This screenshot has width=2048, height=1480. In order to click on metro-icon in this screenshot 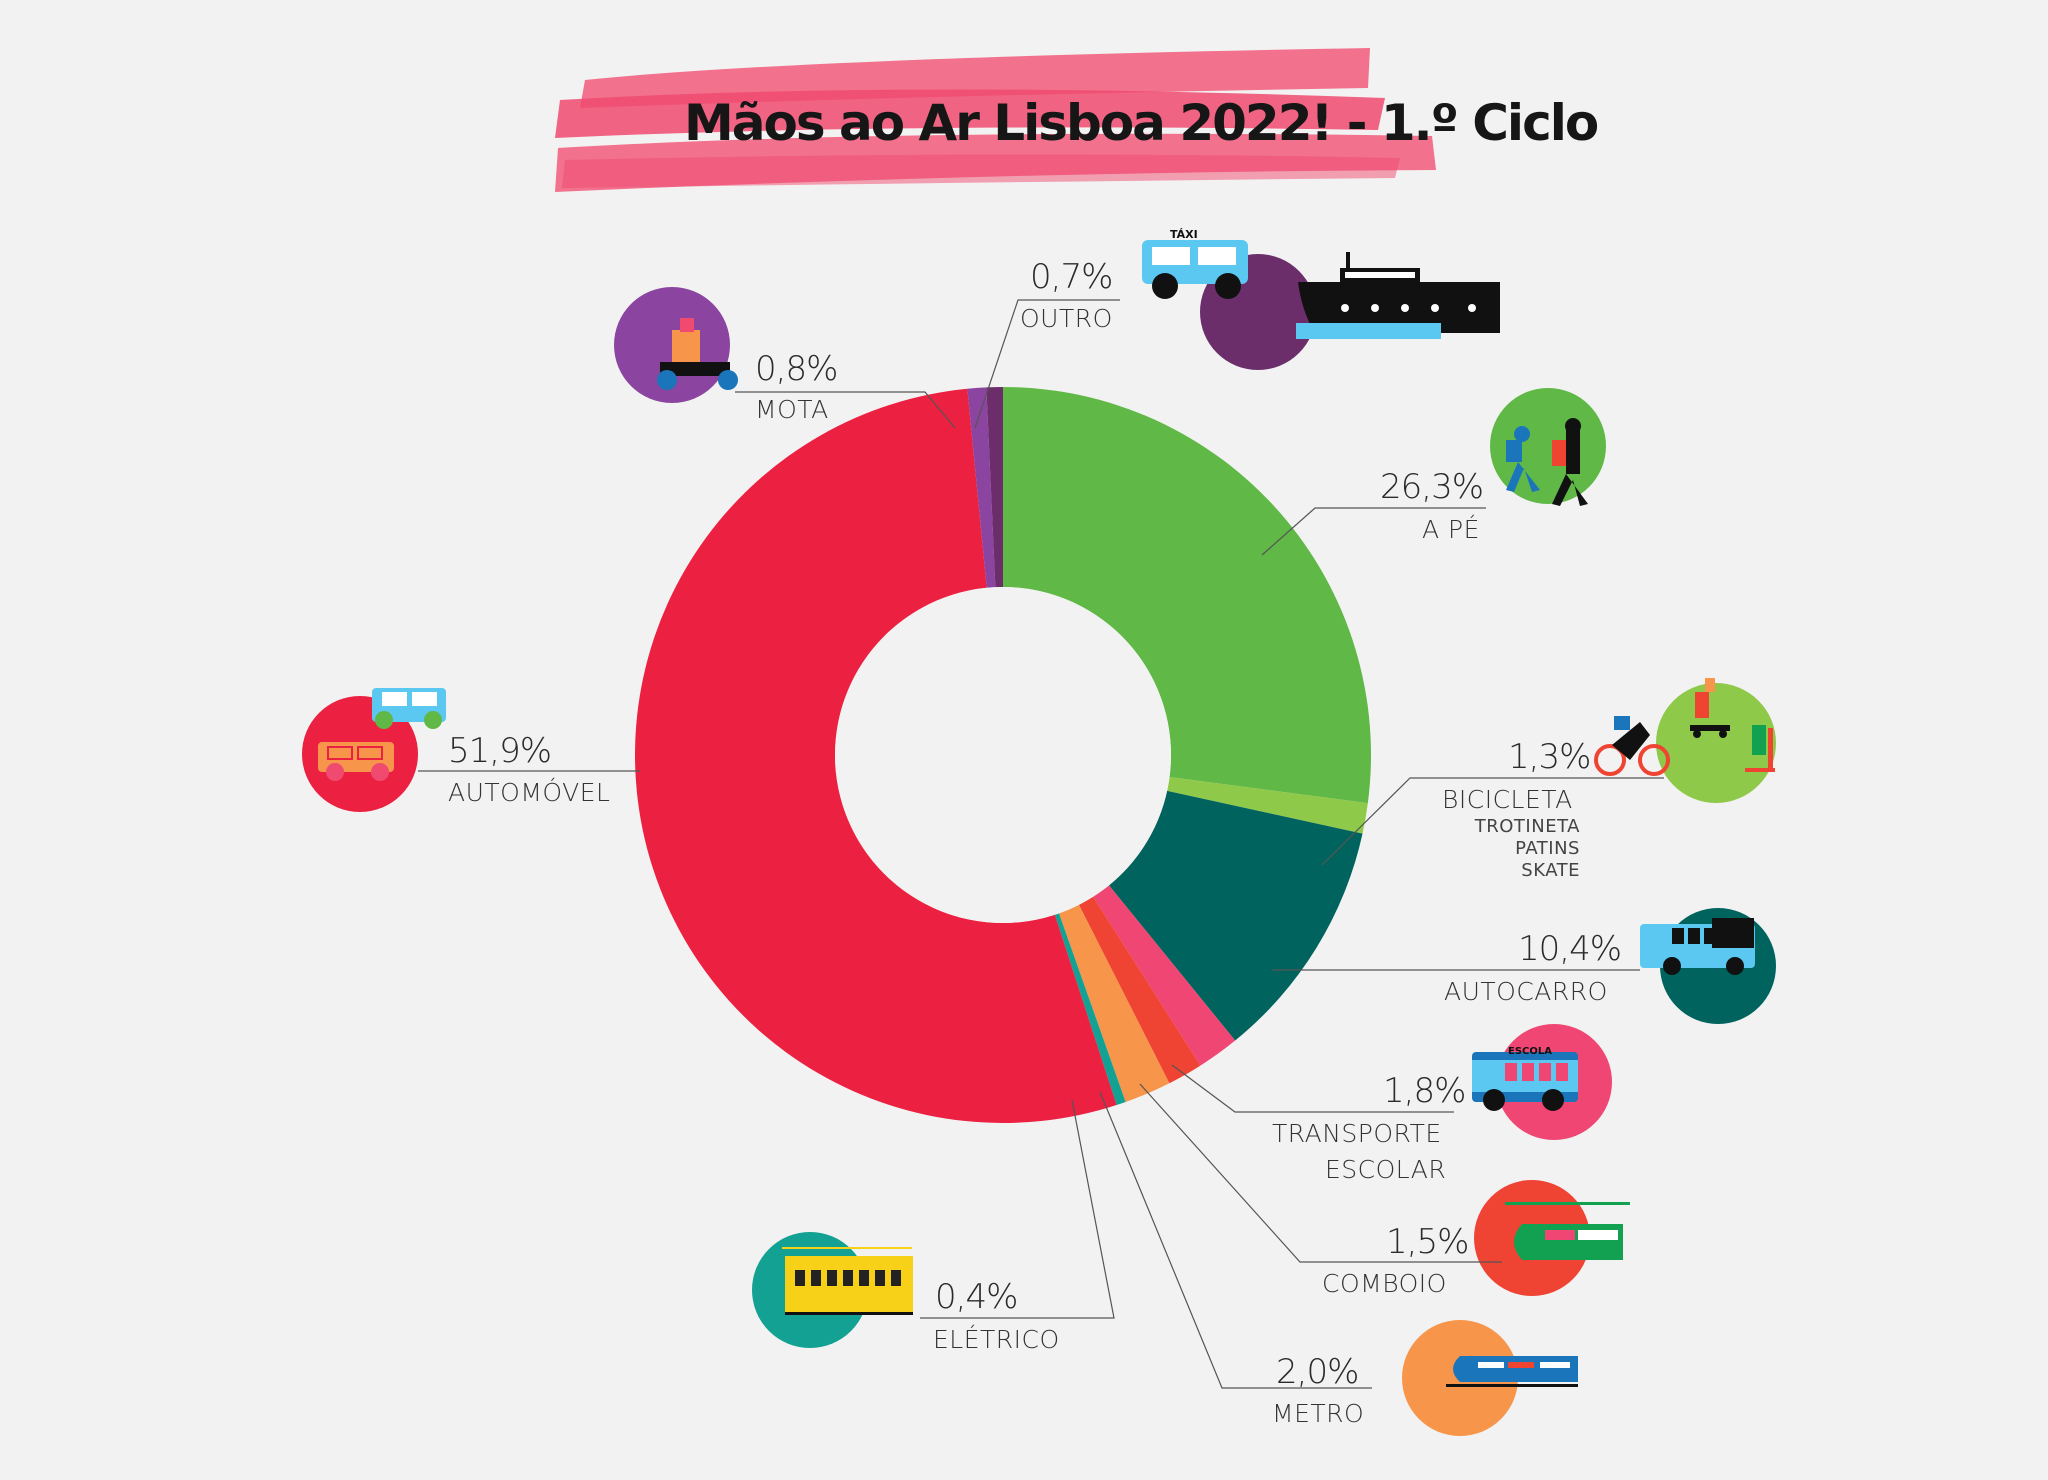, I will do `click(1512, 1371)`.